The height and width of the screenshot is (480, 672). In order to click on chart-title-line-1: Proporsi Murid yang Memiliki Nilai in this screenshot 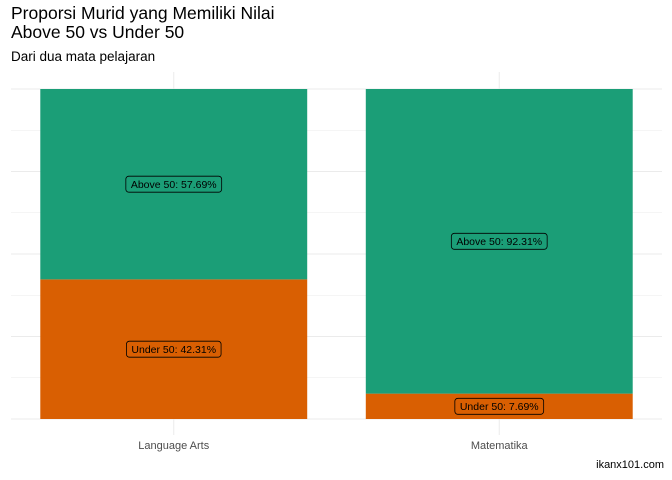, I will do `click(143, 13)`.